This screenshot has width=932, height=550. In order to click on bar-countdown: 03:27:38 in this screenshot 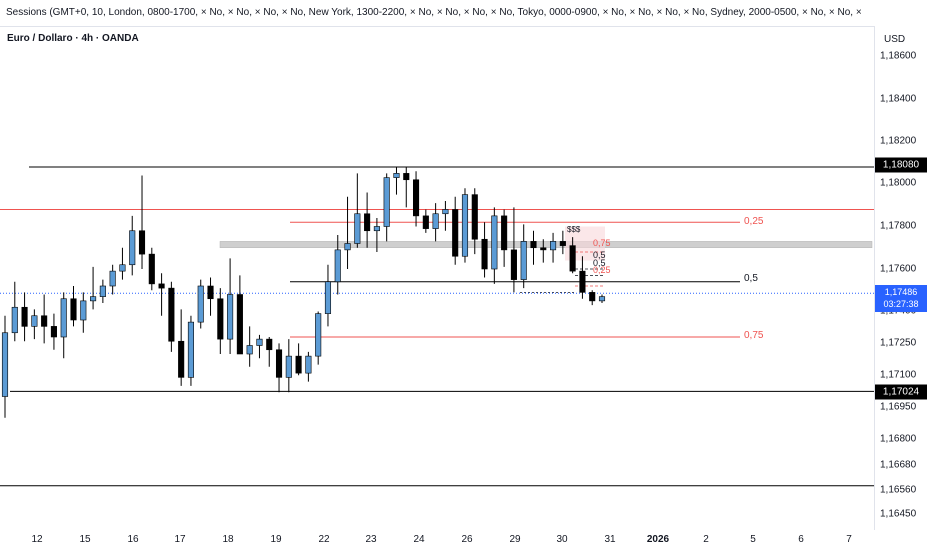, I will do `click(901, 304)`.